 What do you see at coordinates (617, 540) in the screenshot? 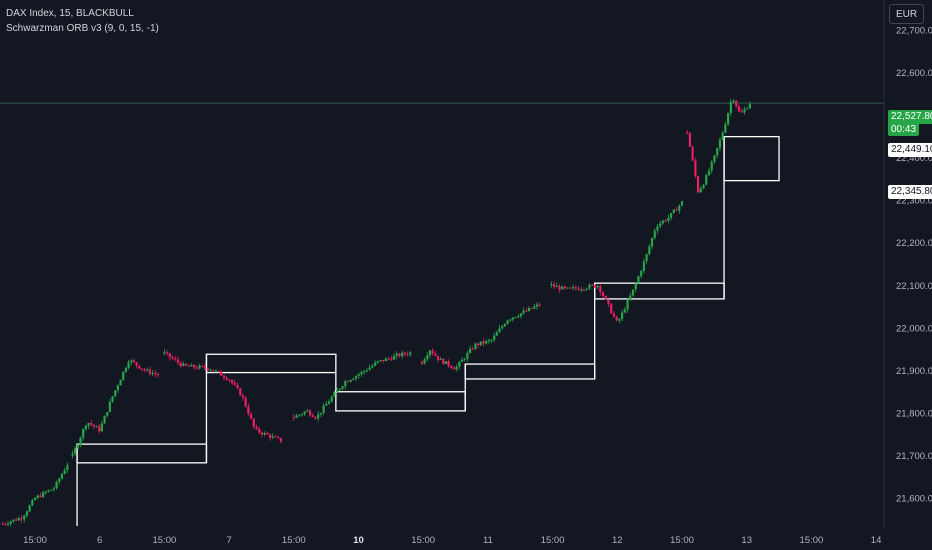
I see `x-tick-label: 12` at bounding box center [617, 540].